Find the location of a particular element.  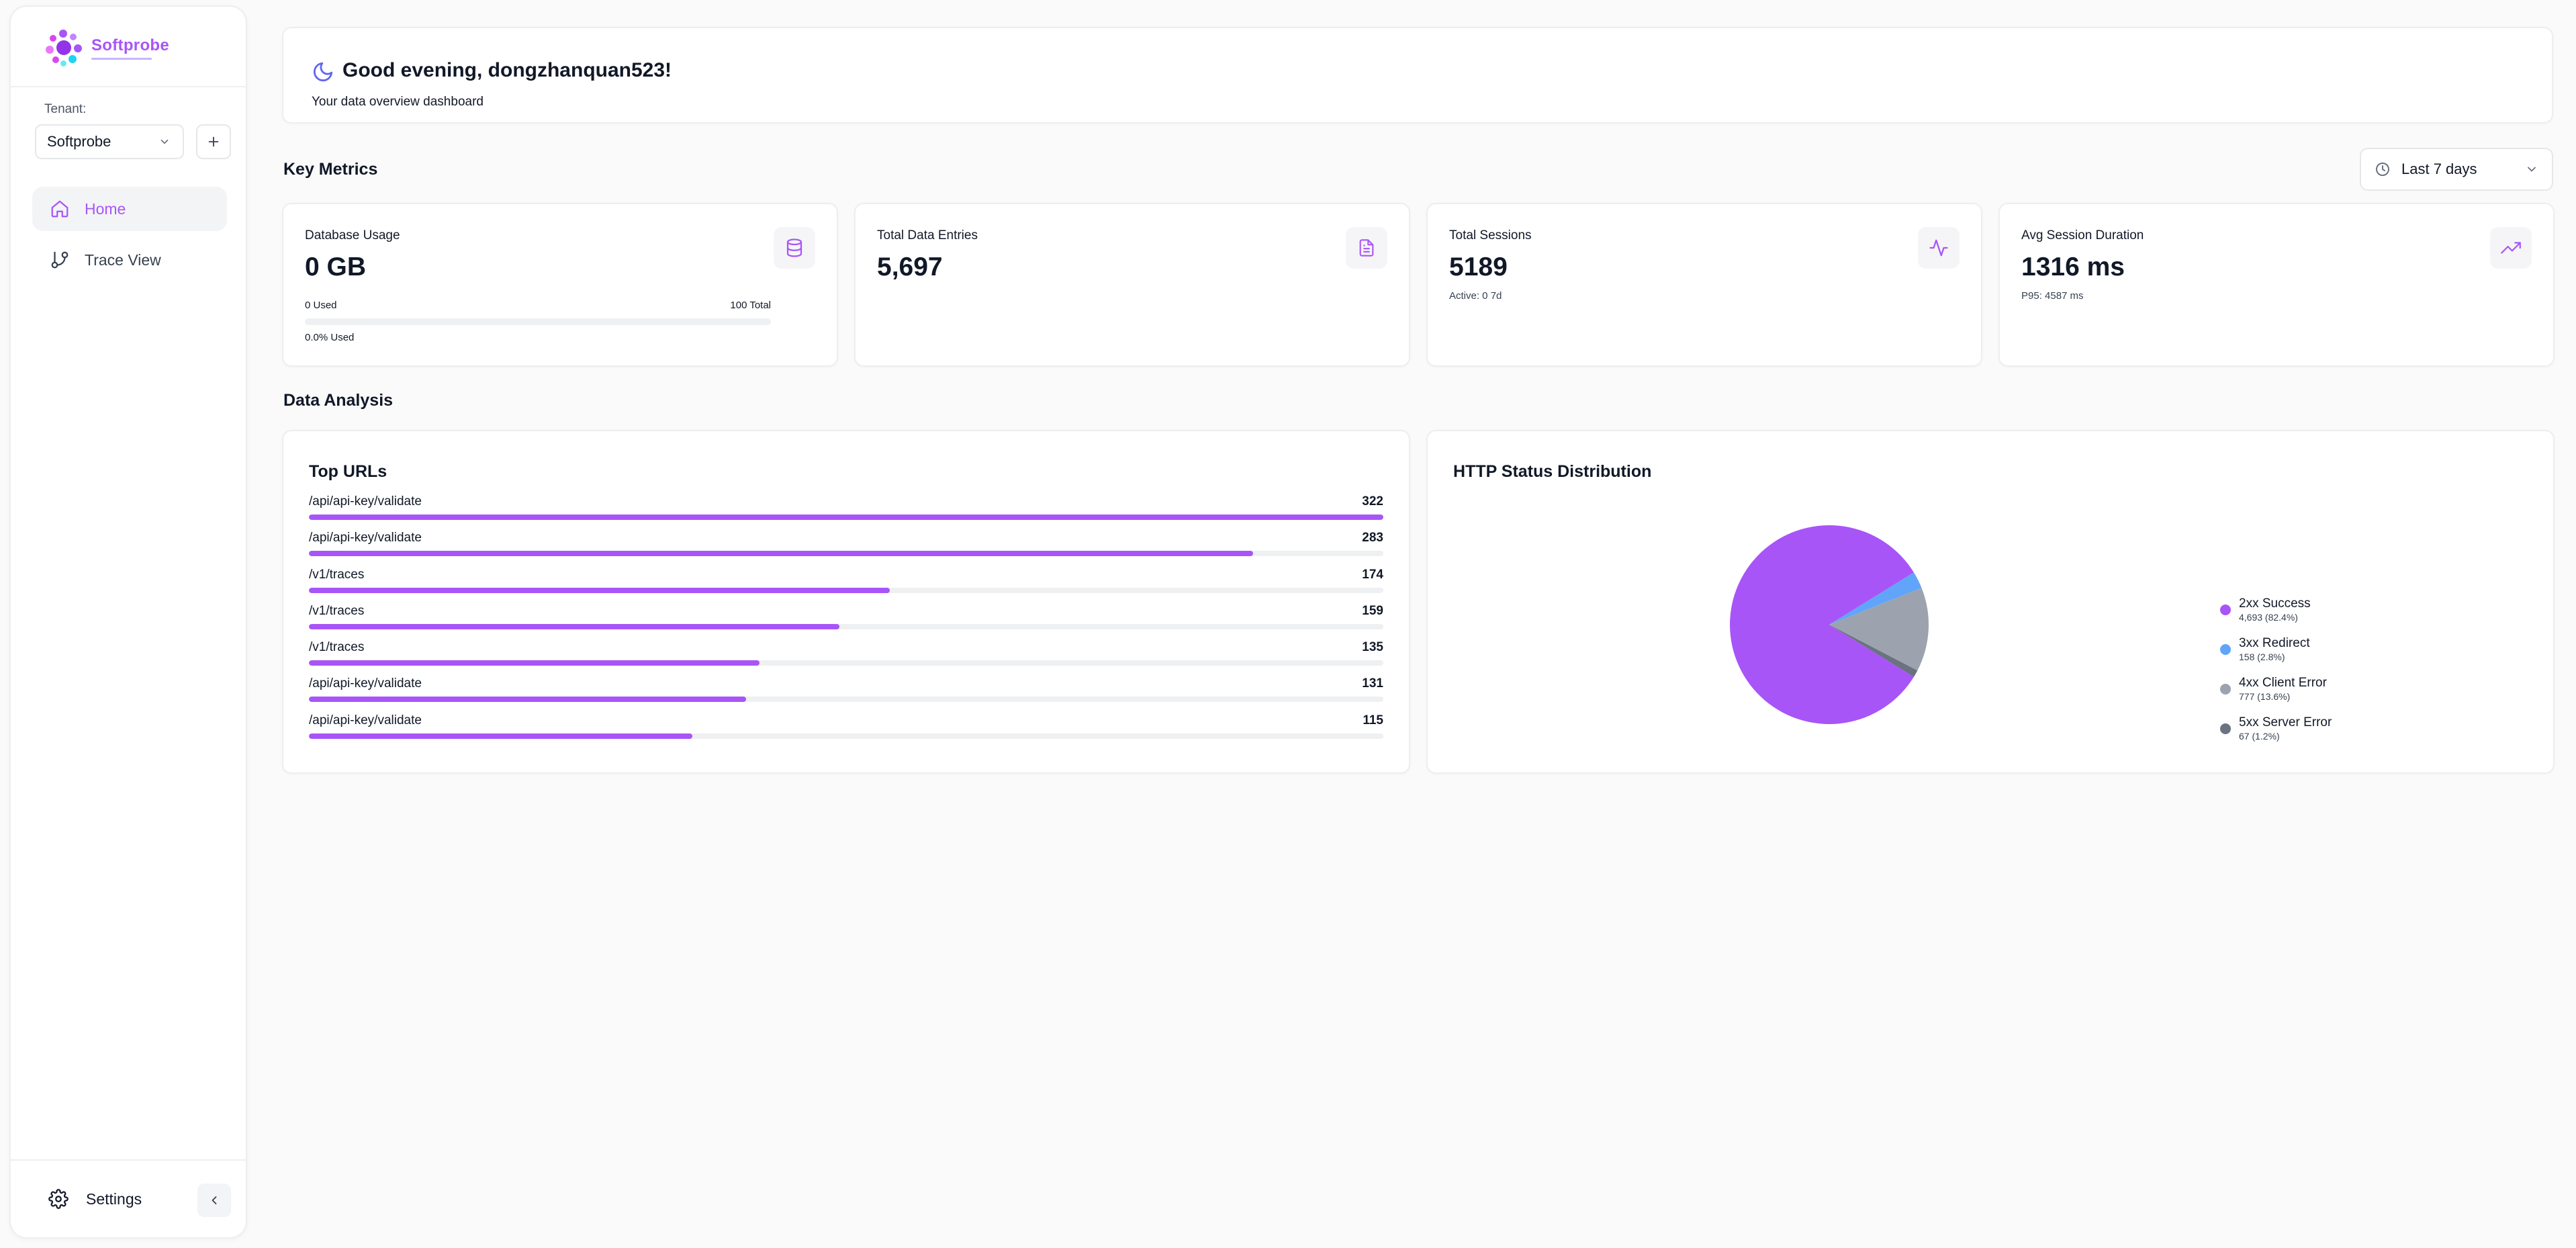

pie-slice-3xx is located at coordinates (1875, 598).